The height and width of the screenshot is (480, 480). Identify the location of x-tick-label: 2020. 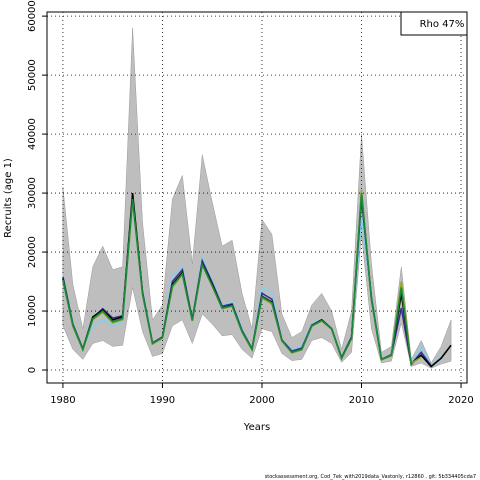
(460, 400).